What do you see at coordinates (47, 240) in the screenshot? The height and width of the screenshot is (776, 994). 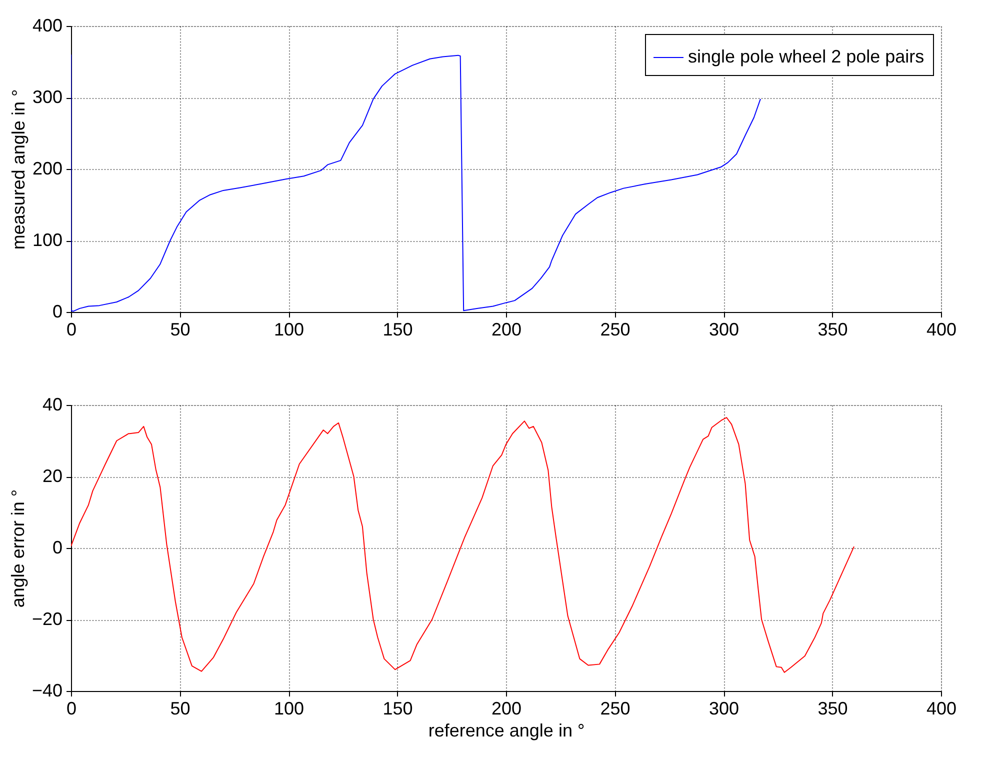 I see `y-tick-label: 100` at bounding box center [47, 240].